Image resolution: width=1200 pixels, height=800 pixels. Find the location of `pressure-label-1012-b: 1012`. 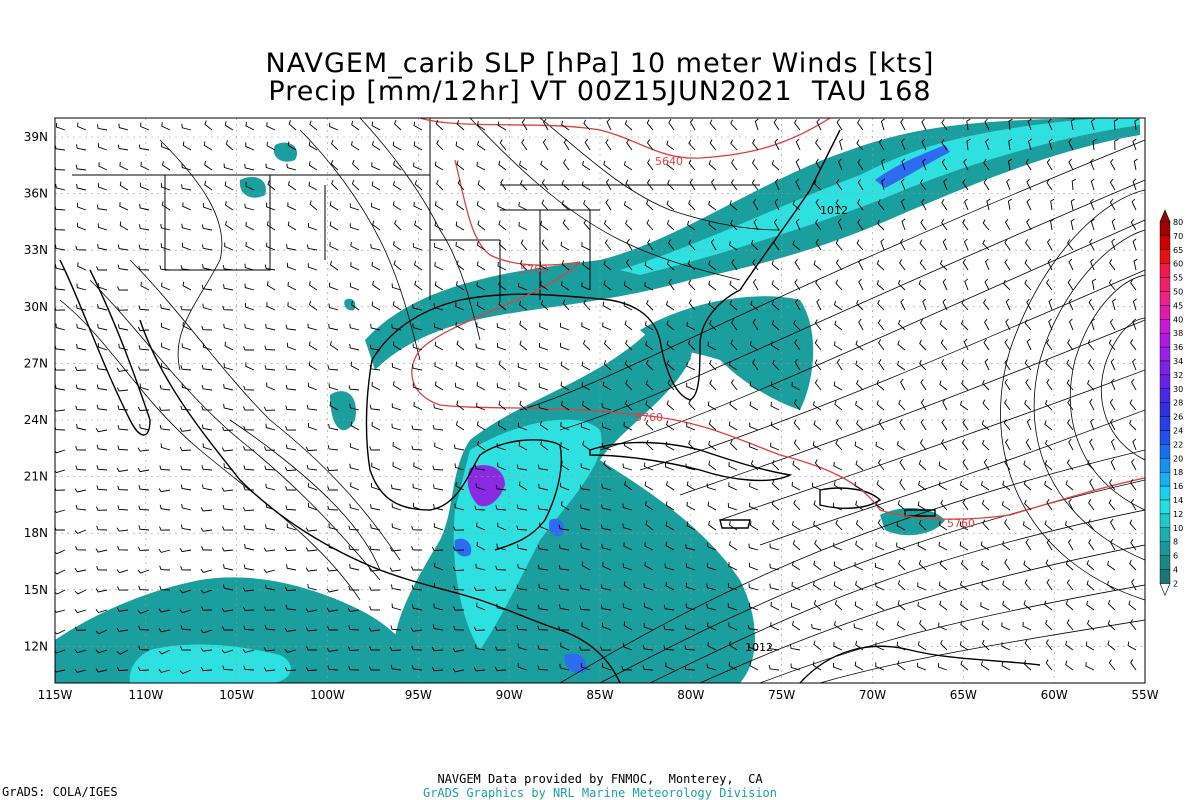

pressure-label-1012-b: 1012 is located at coordinates (759, 647).